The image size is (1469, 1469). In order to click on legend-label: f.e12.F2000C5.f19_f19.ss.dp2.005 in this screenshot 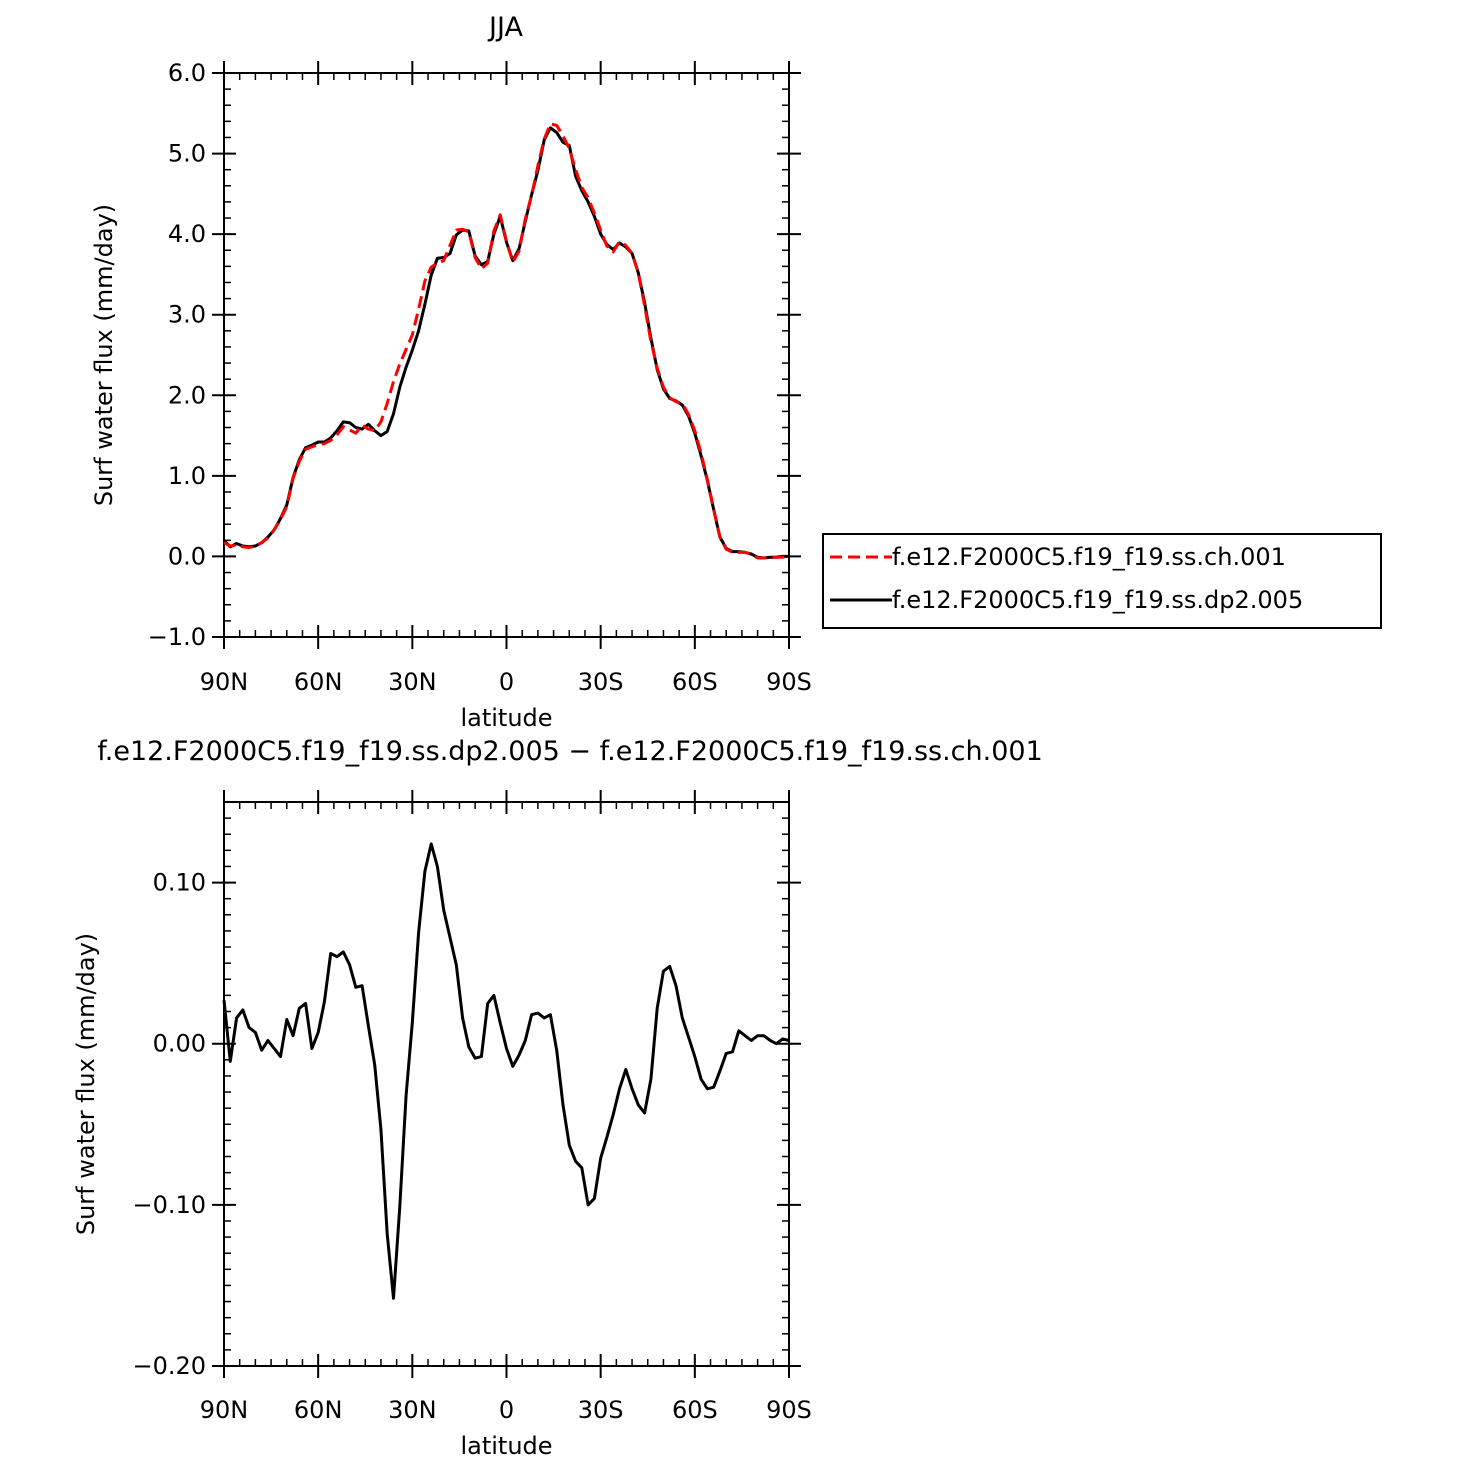, I will do `click(1097, 600)`.